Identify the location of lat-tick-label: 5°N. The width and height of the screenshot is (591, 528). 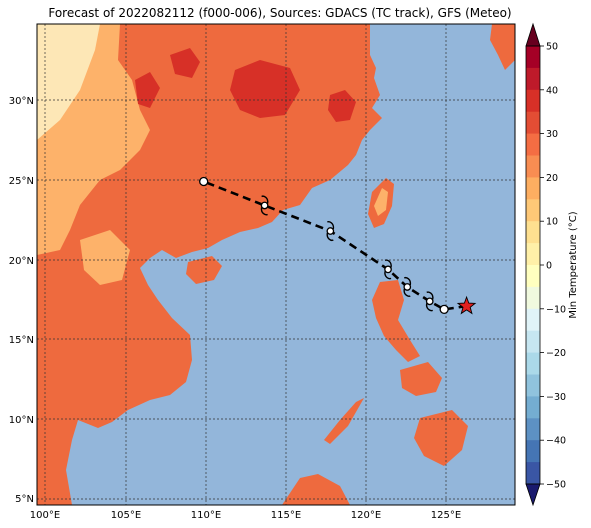
(24, 499).